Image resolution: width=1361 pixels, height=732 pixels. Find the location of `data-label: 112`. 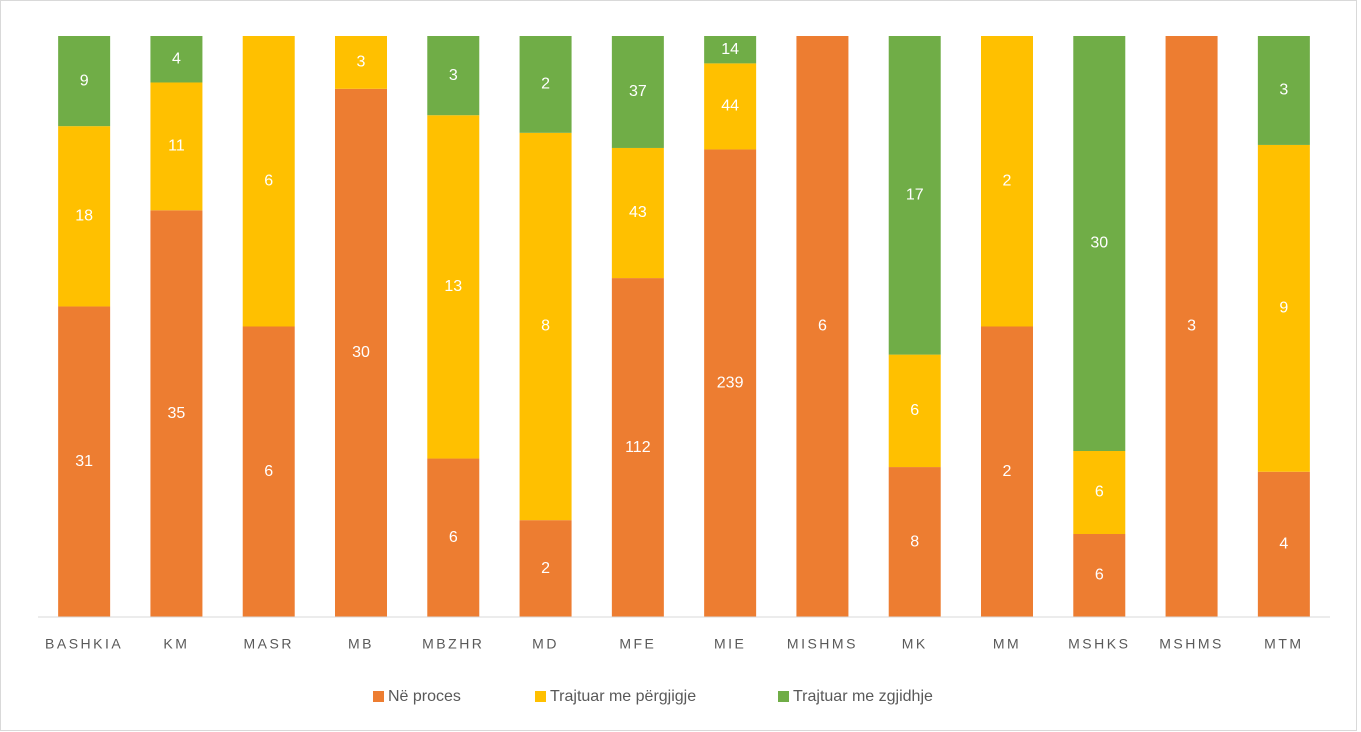

data-label: 112 is located at coordinates (638, 447).